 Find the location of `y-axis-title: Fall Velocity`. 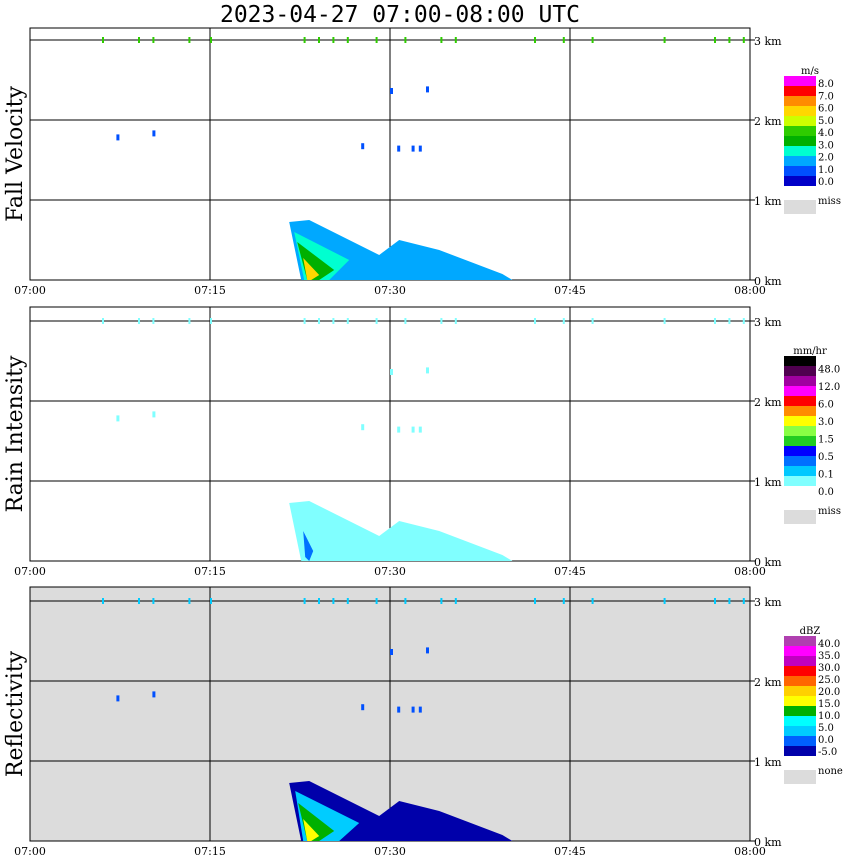

y-axis-title: Fall Velocity is located at coordinates (15, 154).